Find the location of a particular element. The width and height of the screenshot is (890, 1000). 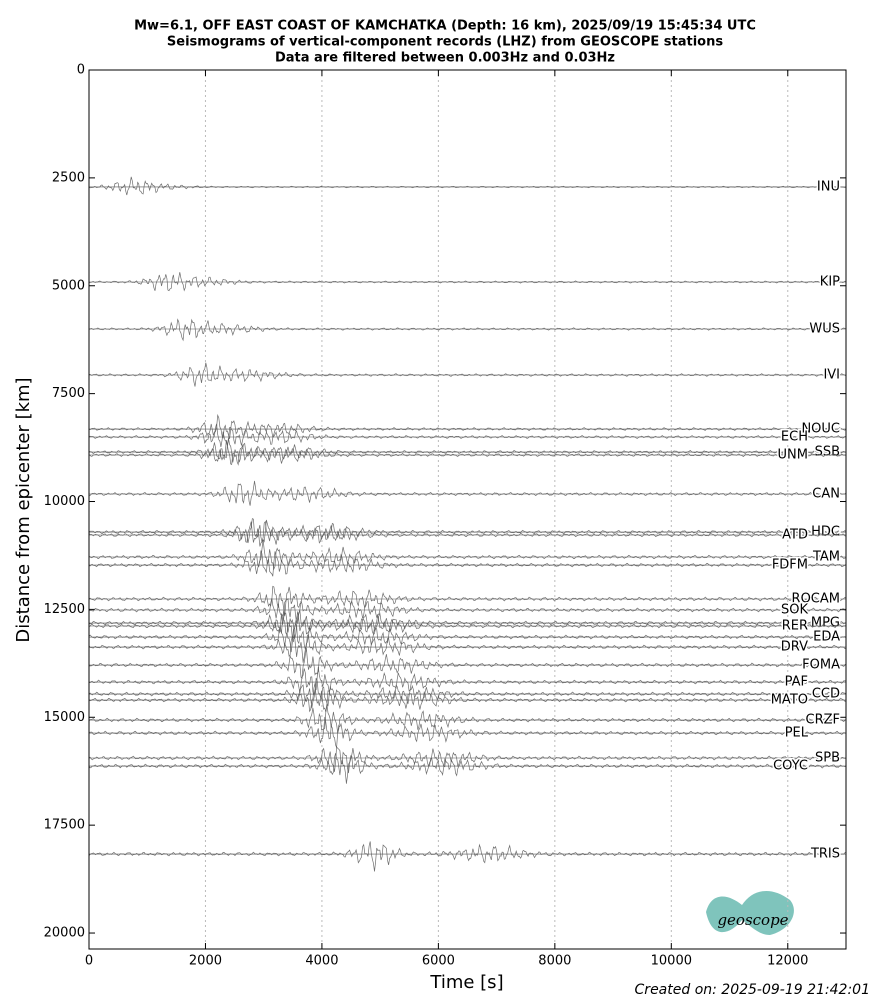

station-label: IVI is located at coordinates (831, 374).